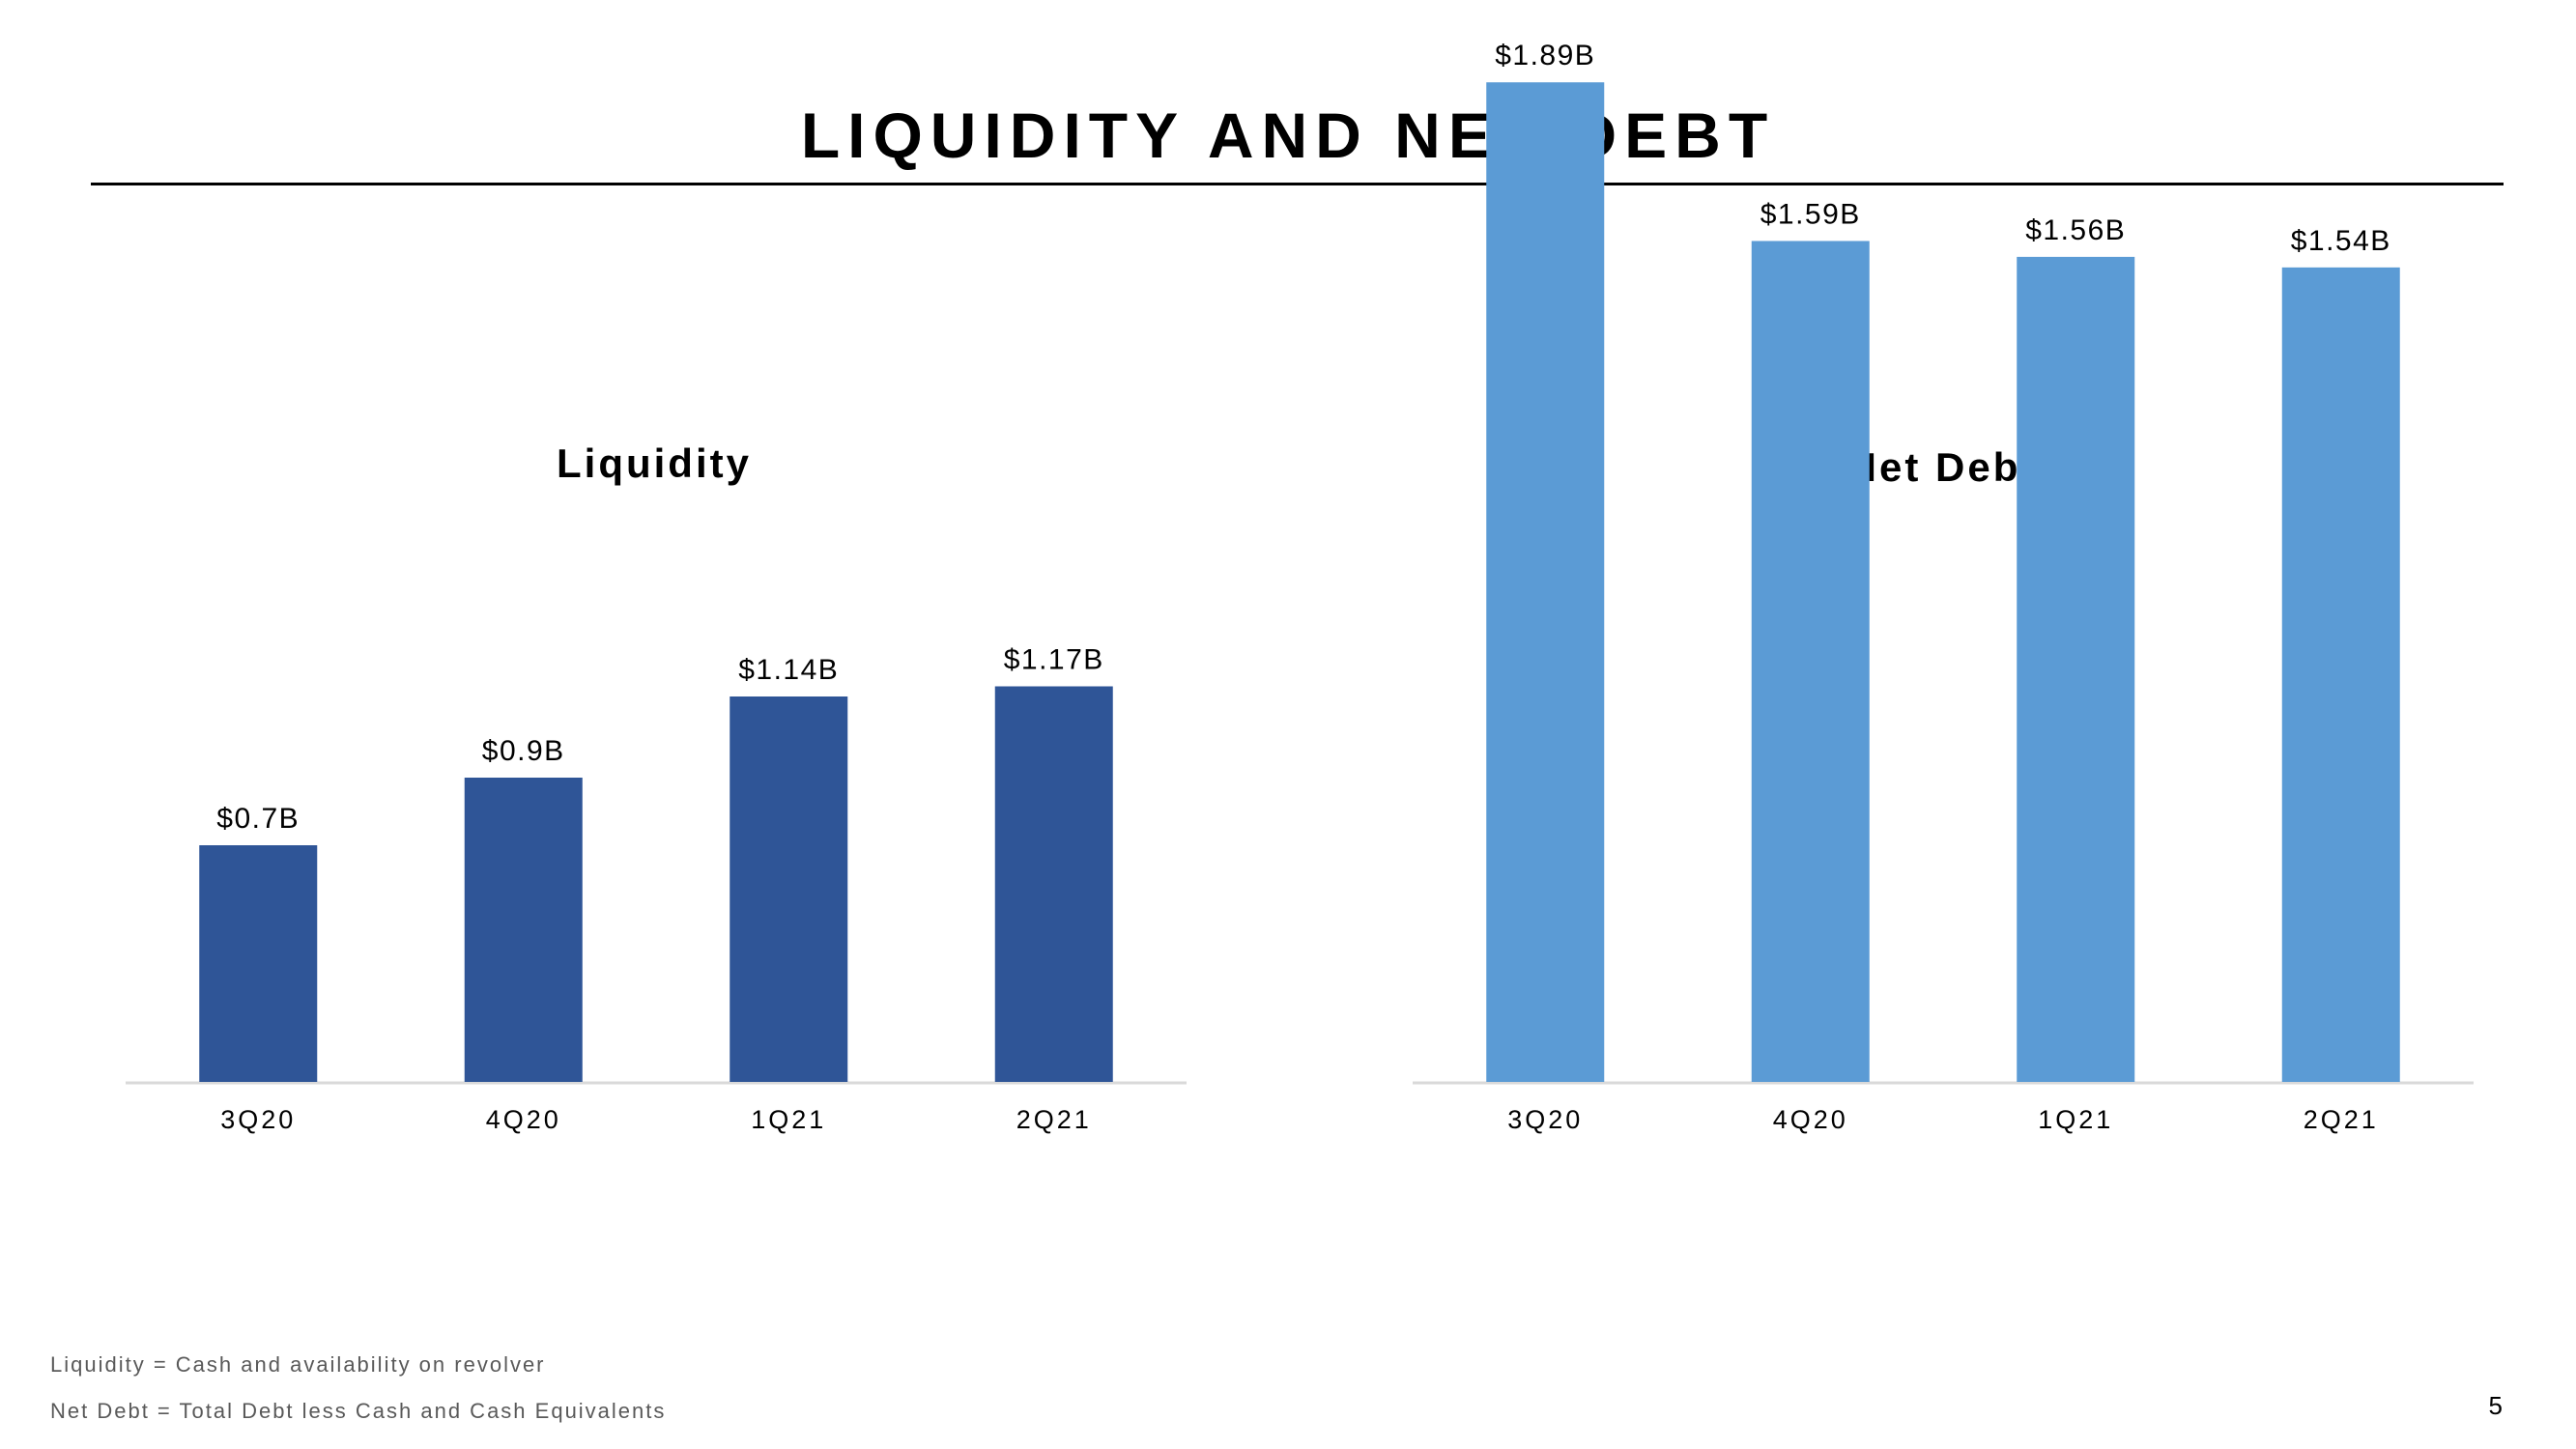 The width and height of the screenshot is (2576, 1449). Describe the element at coordinates (2076, 1119) in the screenshot. I see `net-debt-x-tick-1q21: 1Q21` at that location.